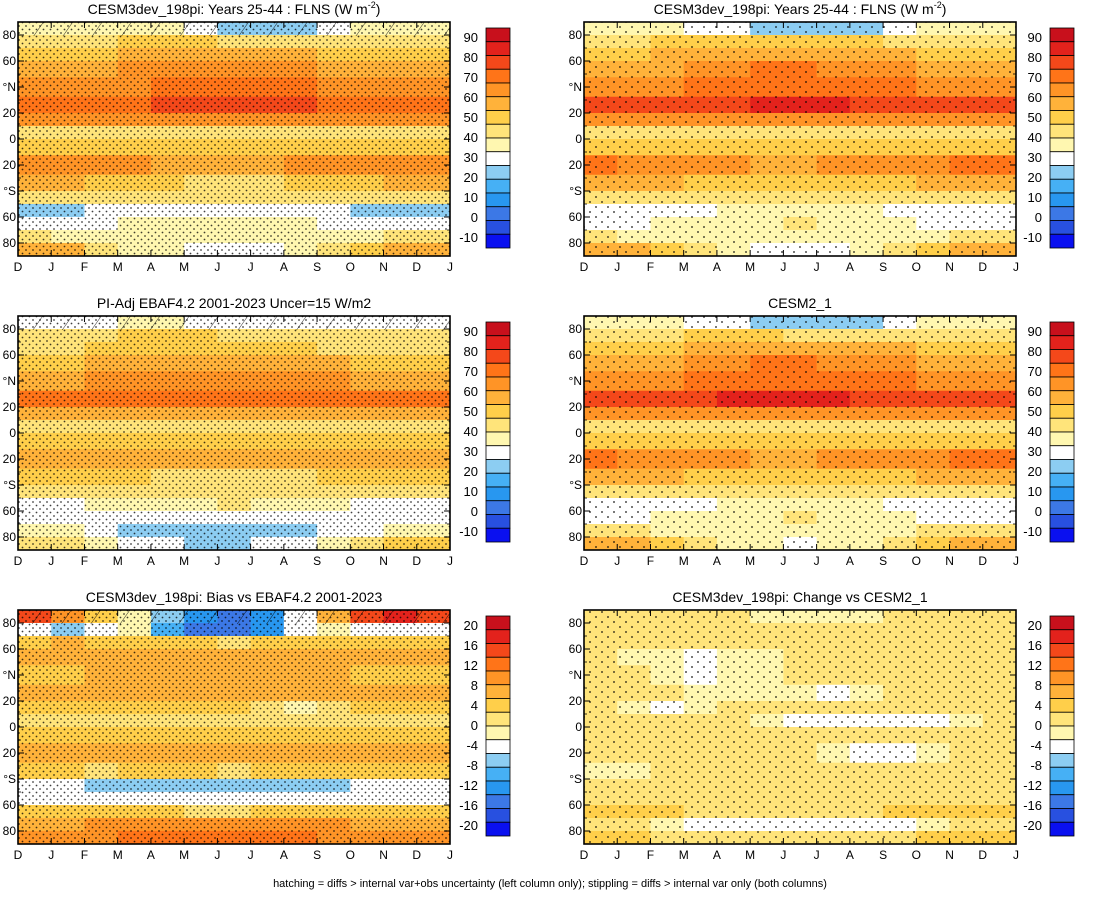 The width and height of the screenshot is (1100, 900). What do you see at coordinates (474, 685) in the screenshot?
I see `colorbar-label: 8` at bounding box center [474, 685].